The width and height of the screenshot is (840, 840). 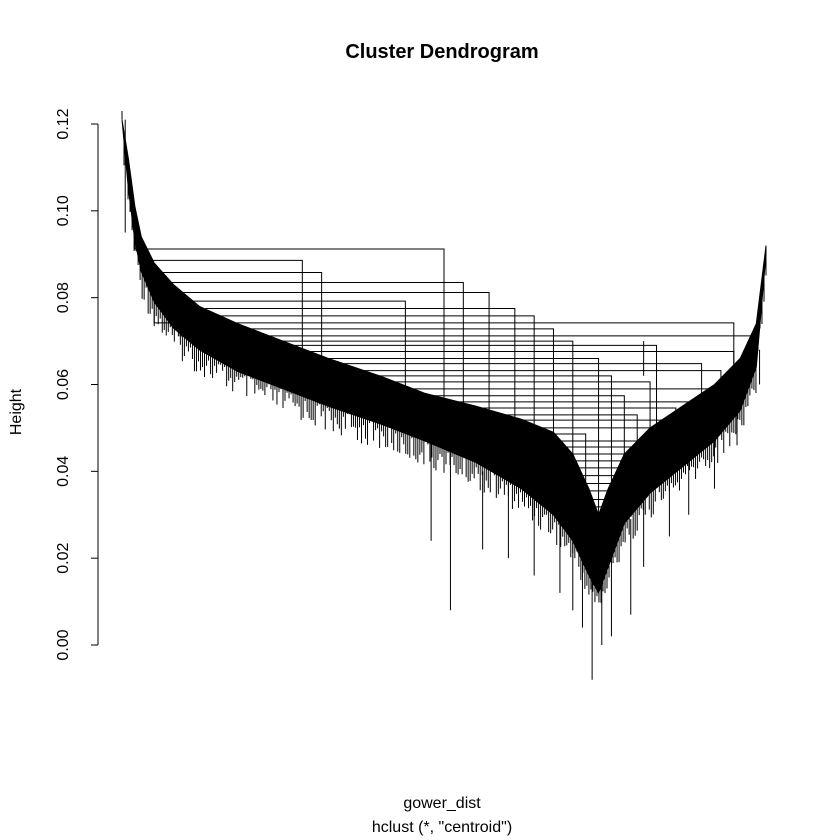 I want to click on method-sublabel: hclust (*, "centroid"), so click(x=442, y=827).